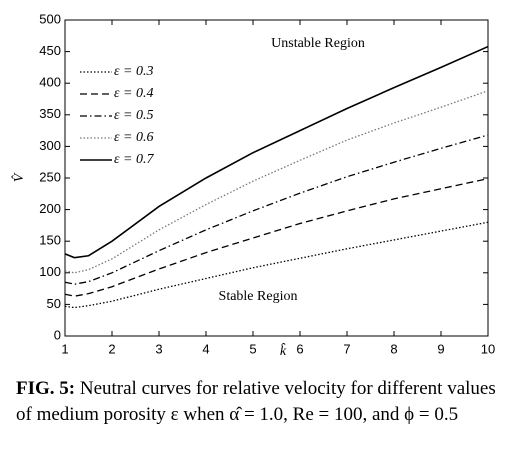  What do you see at coordinates (50, 240) in the screenshot?
I see `y-tick-label: 150` at bounding box center [50, 240].